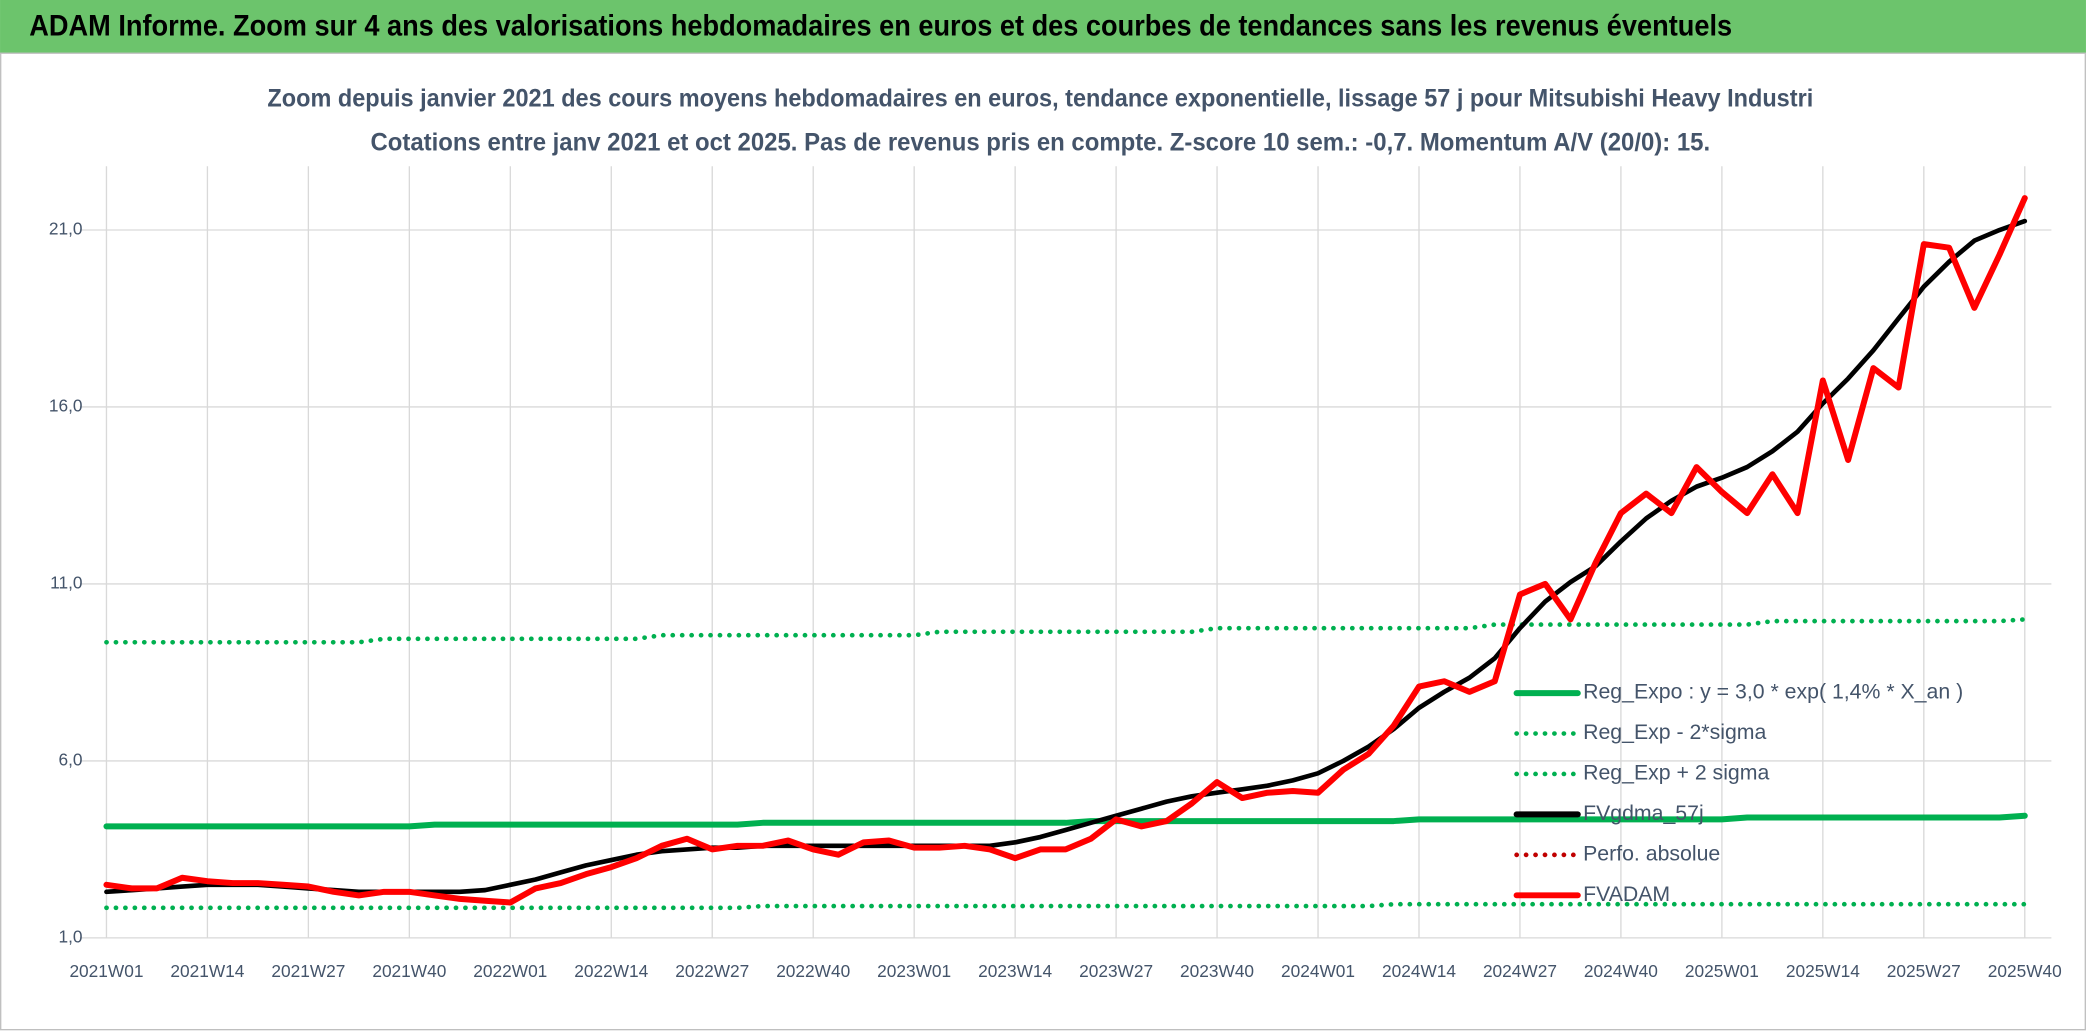 This screenshot has height=1031, width=2086. Describe the element at coordinates (308, 971) in the screenshot. I see `x-tick-label: 2021W27` at that location.